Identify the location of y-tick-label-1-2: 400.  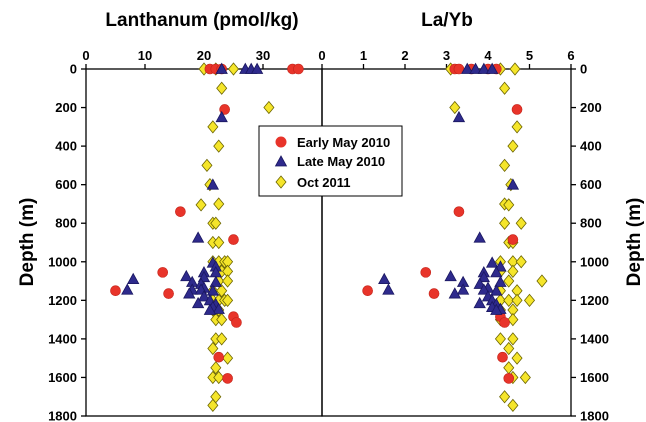
(591, 146).